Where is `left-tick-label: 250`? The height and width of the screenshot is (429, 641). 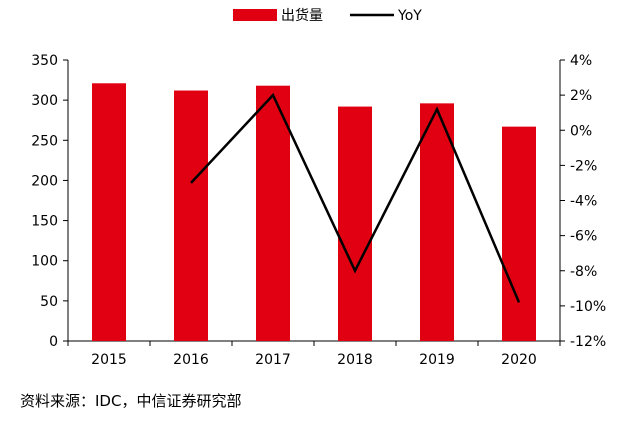
left-tick-label: 250 is located at coordinates (44, 141).